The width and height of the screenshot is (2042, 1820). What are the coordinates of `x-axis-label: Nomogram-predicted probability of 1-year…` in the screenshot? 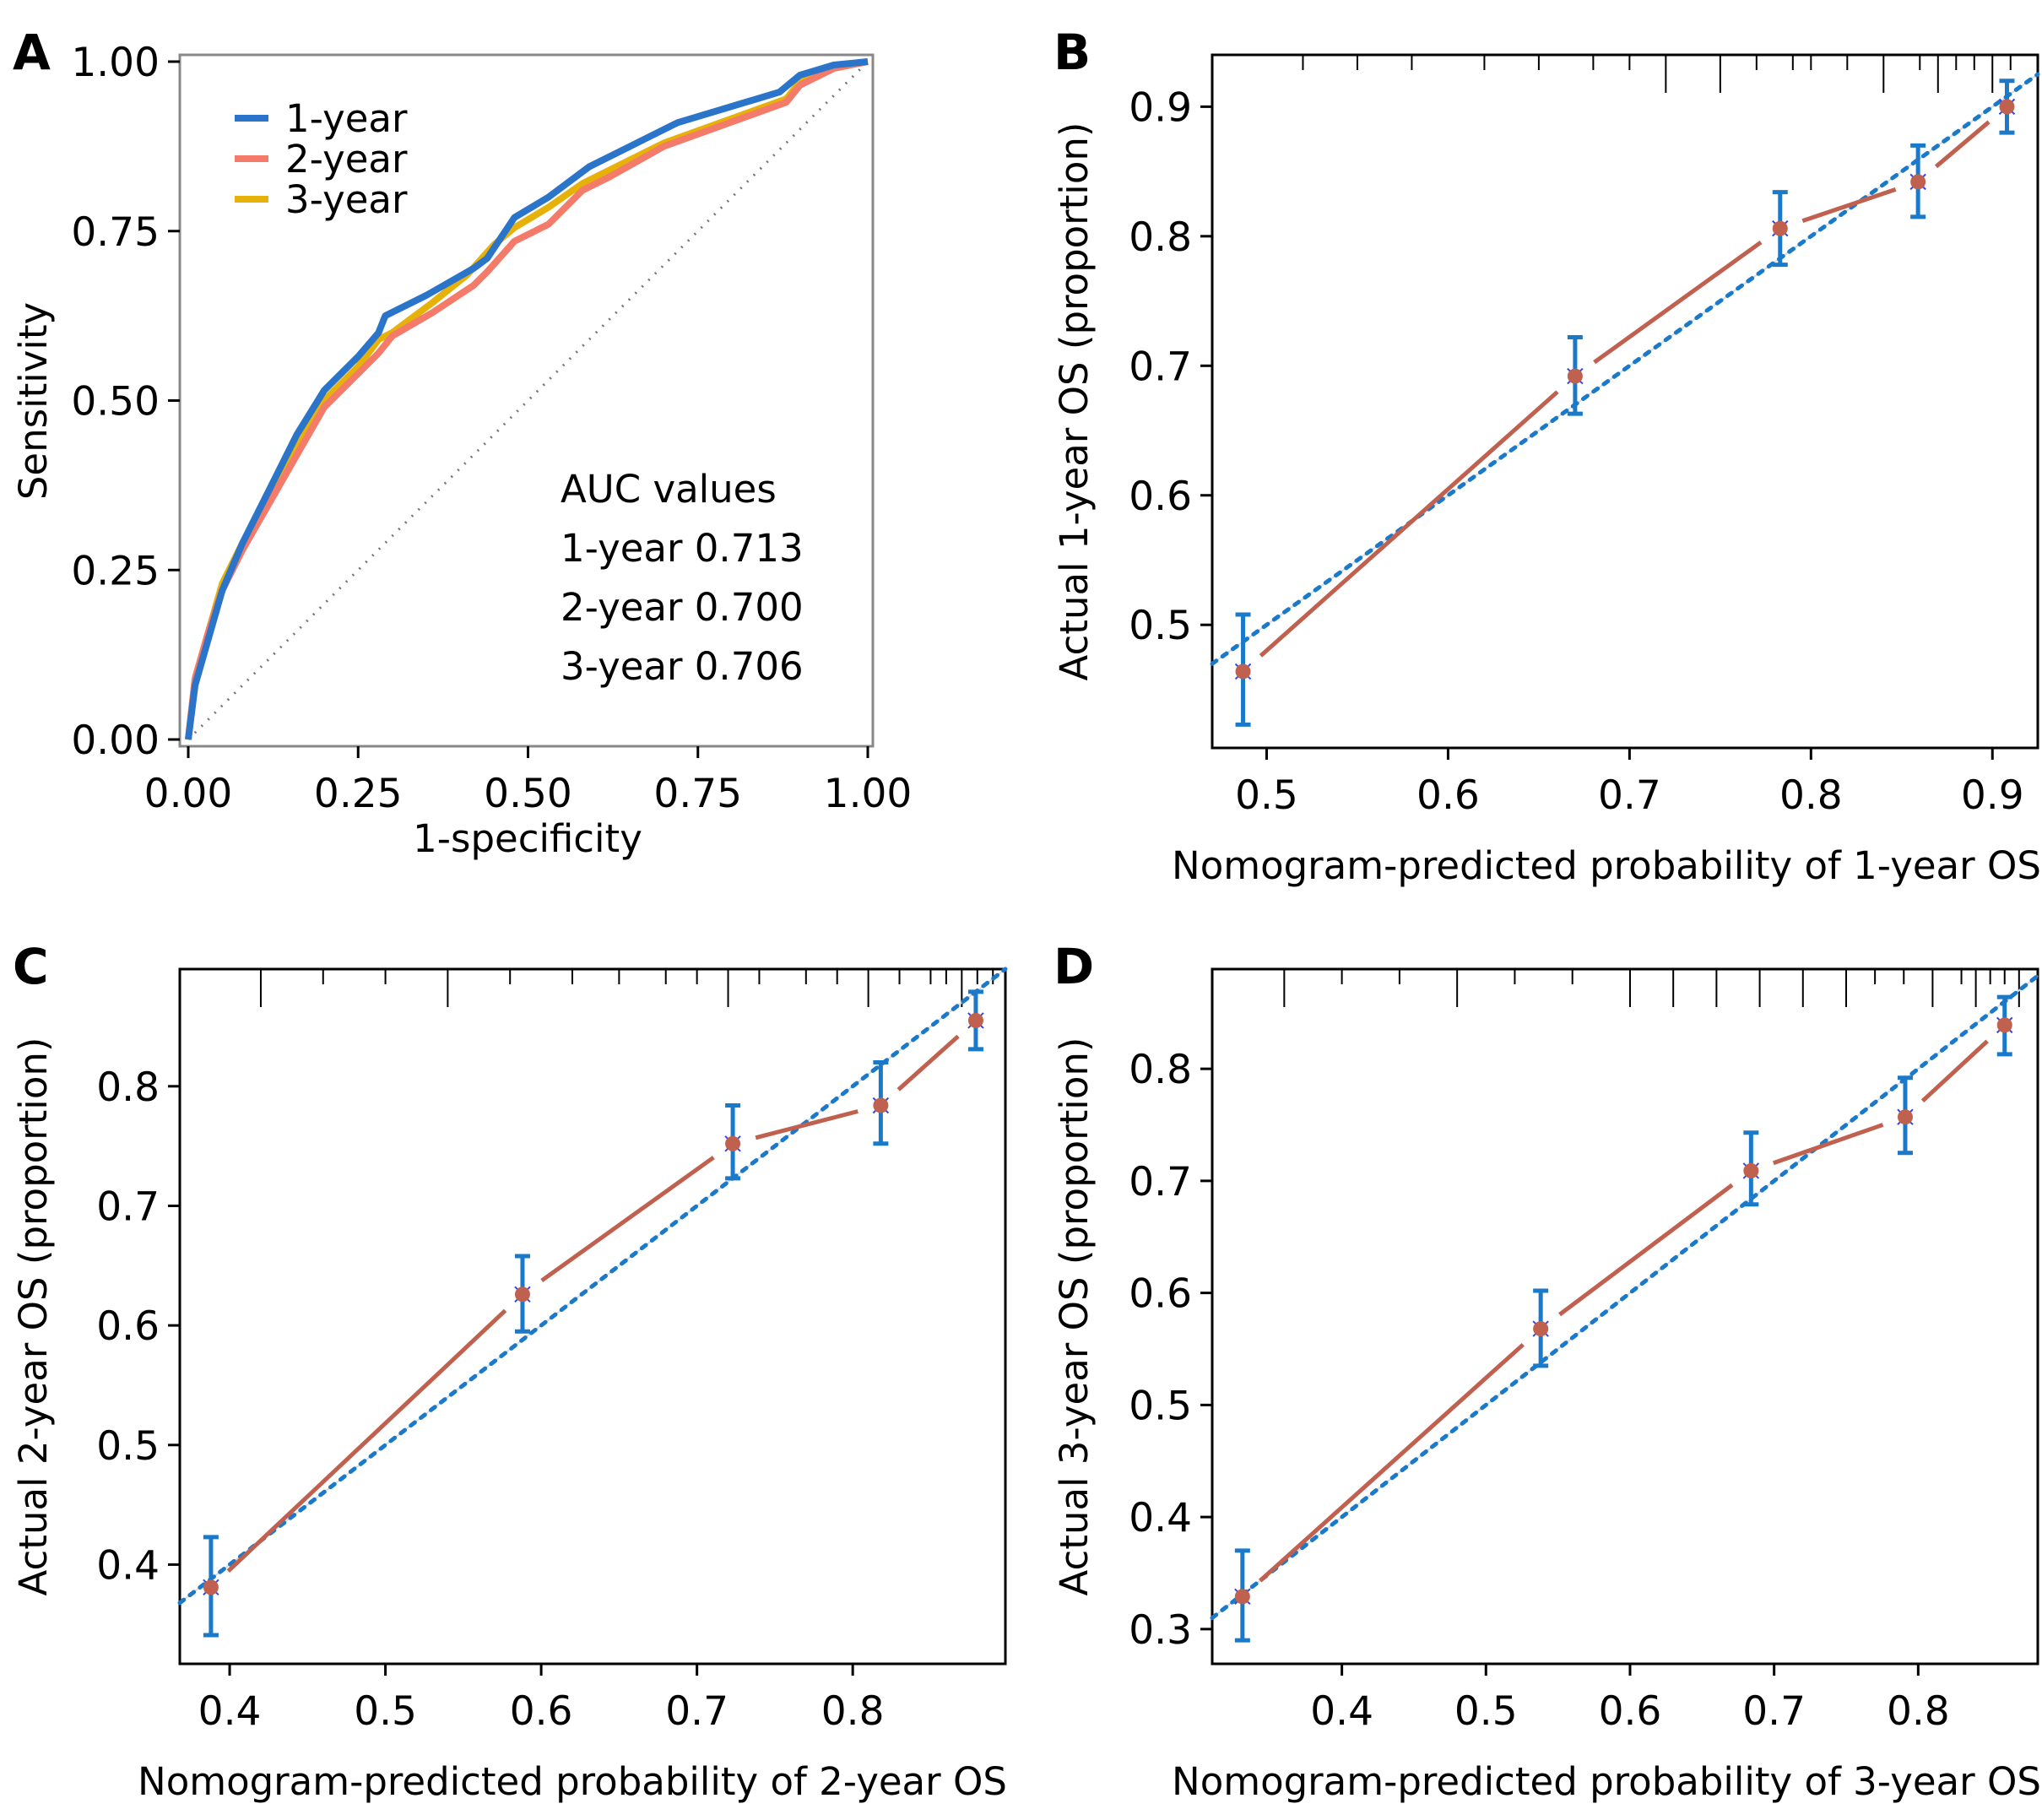 It's located at (1606, 865).